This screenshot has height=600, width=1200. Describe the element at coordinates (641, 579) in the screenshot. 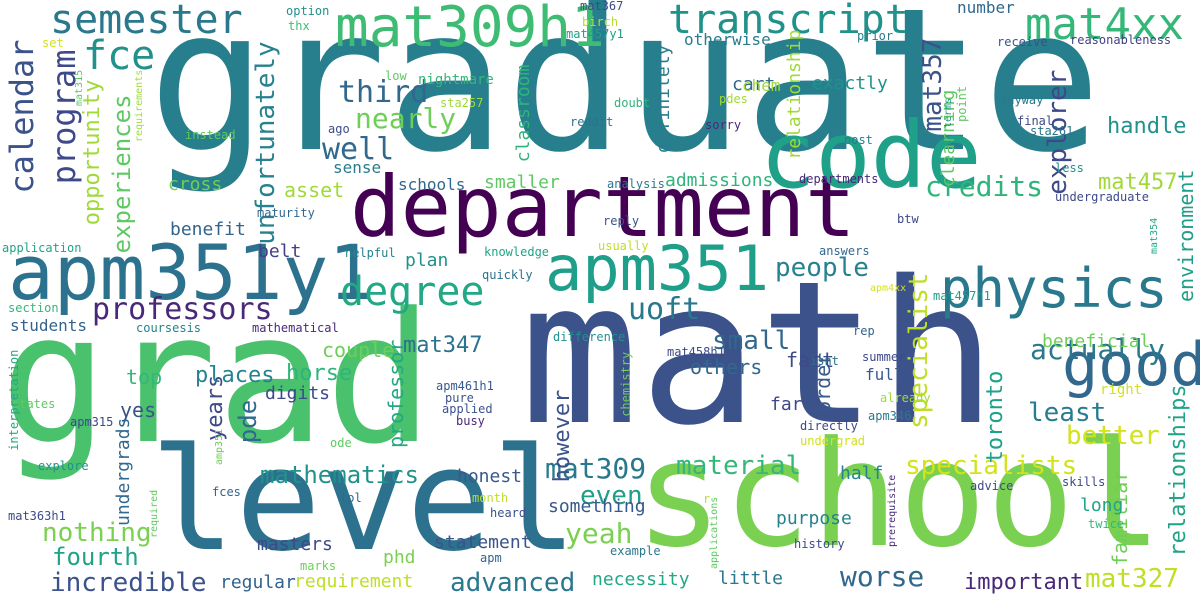

I see `word-necessity: necessity` at that location.